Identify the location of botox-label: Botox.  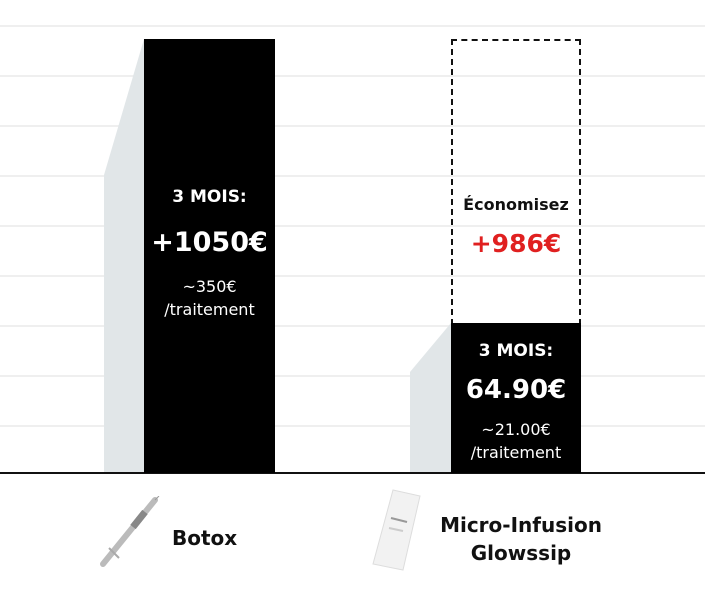
(205, 538).